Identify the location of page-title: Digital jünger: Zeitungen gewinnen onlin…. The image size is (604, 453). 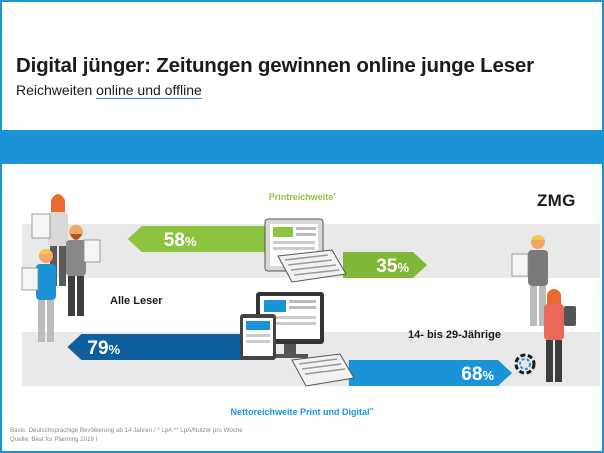
(275, 65).